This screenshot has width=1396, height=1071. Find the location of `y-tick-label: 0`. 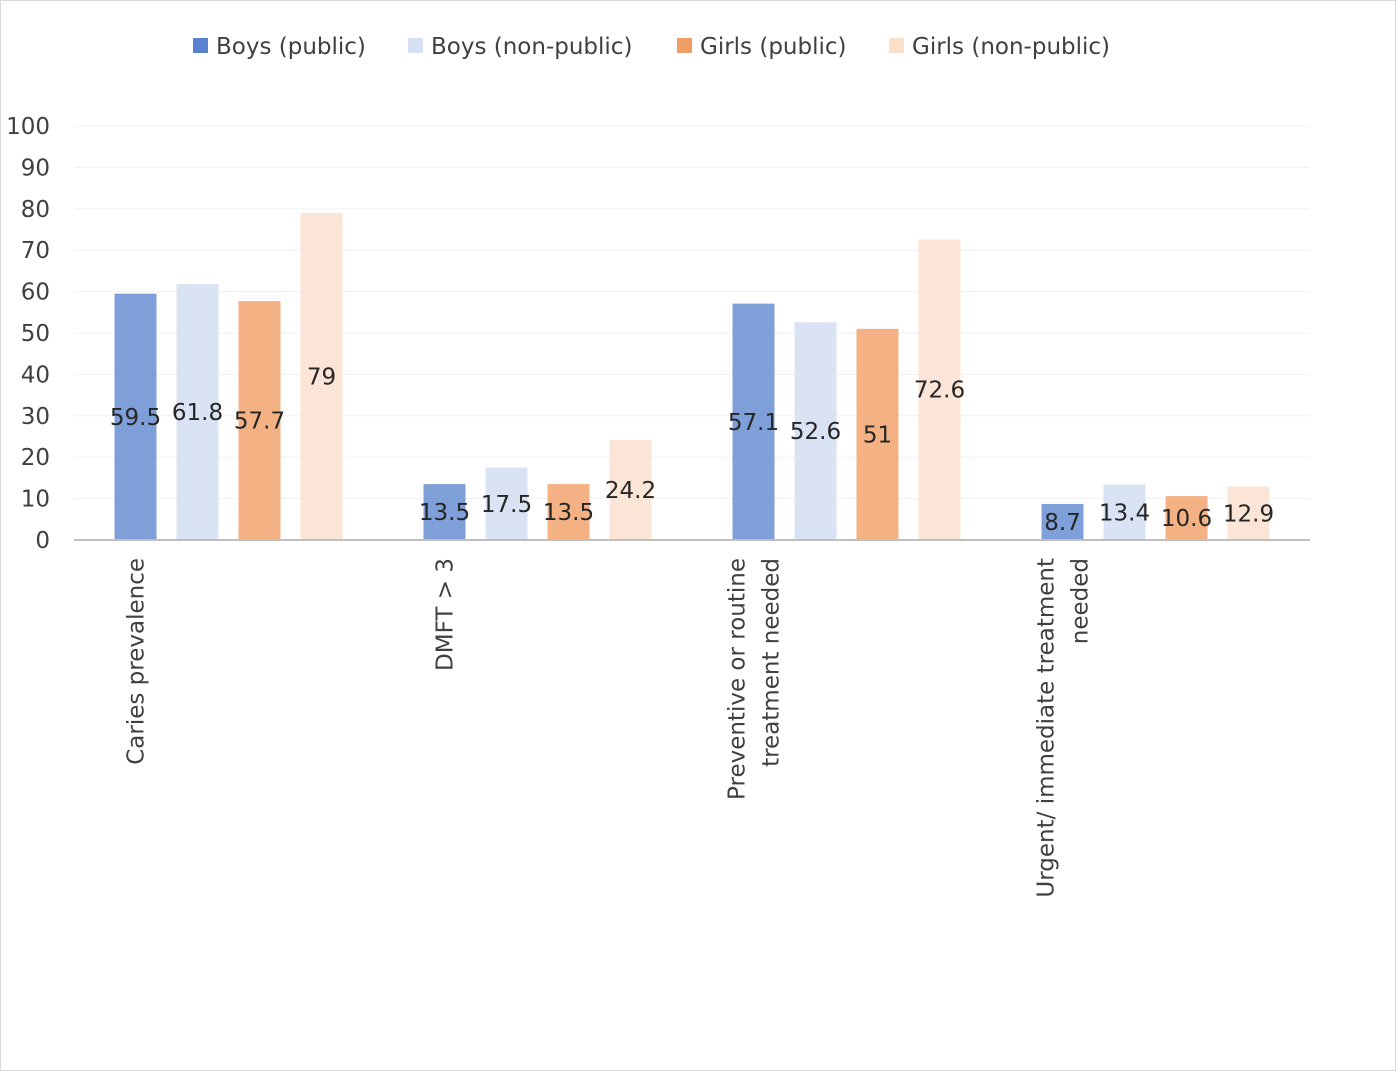

y-tick-label: 0 is located at coordinates (42, 541).